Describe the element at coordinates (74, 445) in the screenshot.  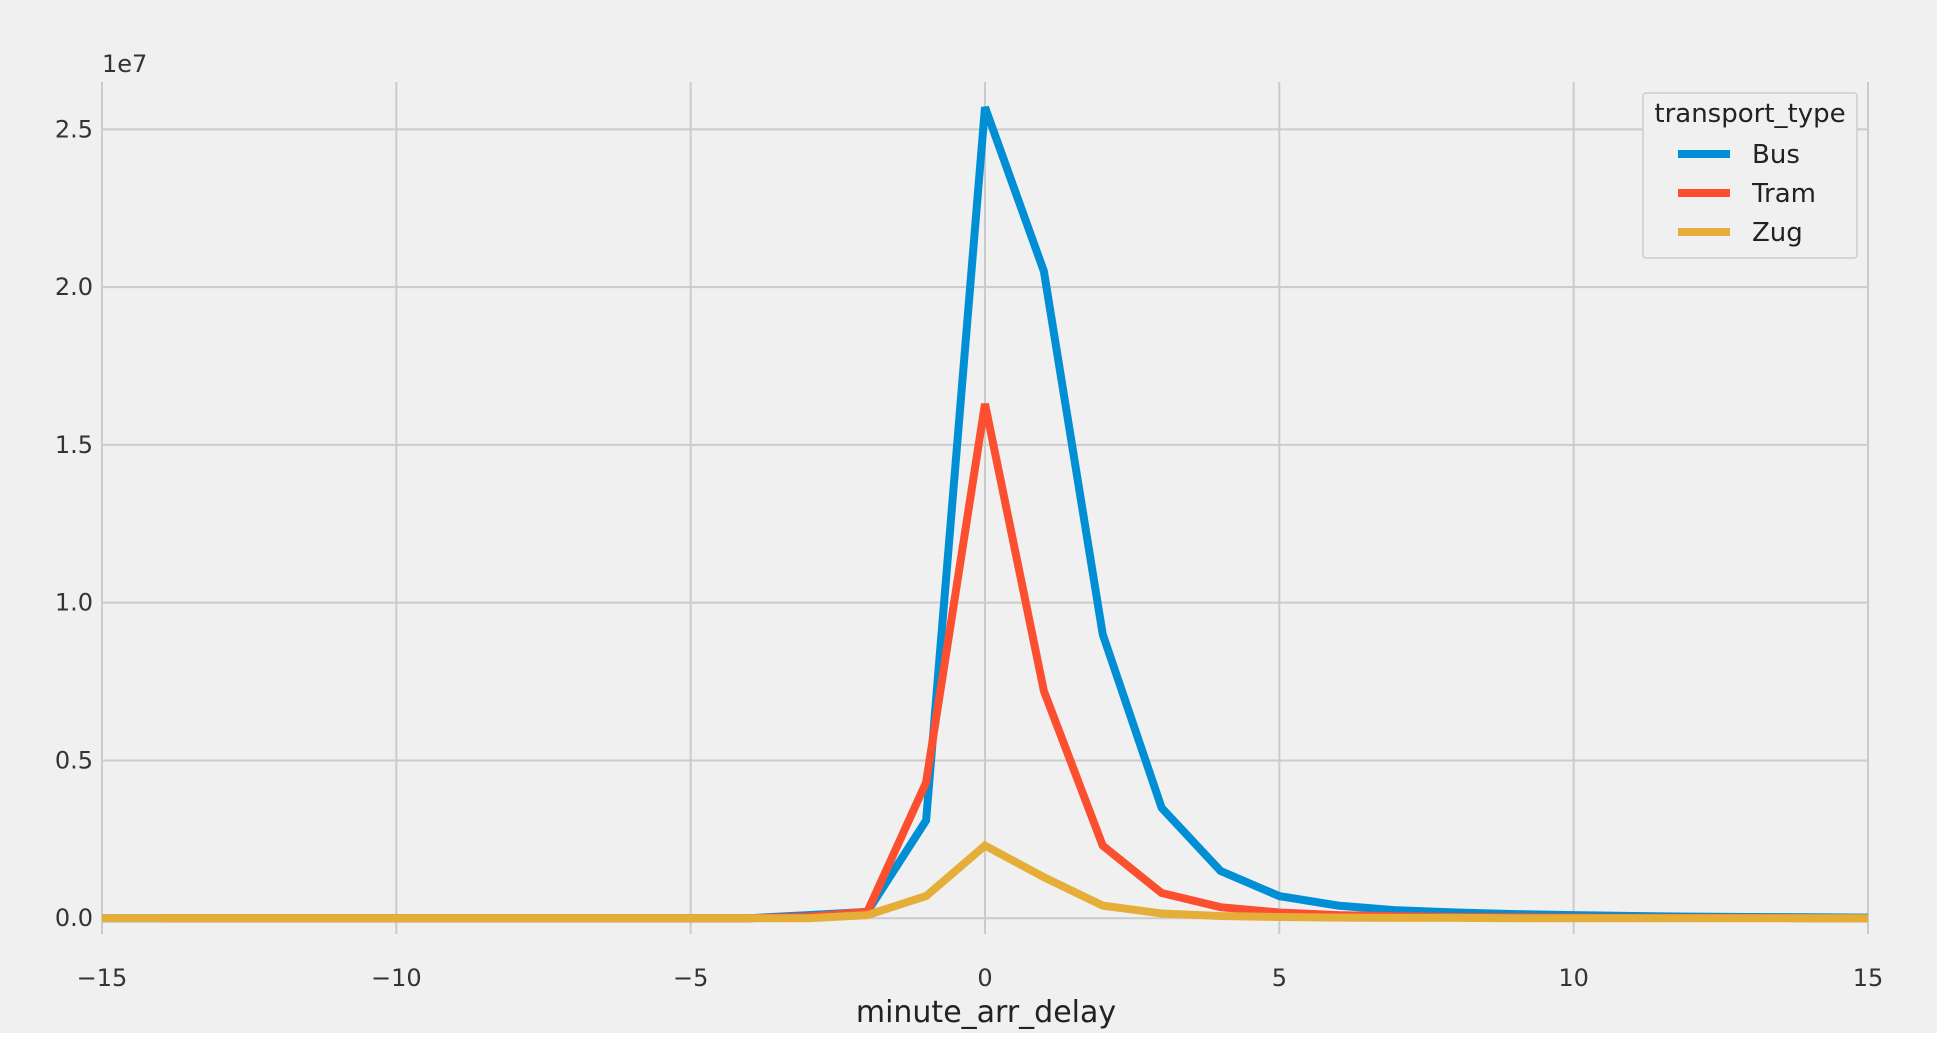
I see `y-tick-label: 1.5` at that location.